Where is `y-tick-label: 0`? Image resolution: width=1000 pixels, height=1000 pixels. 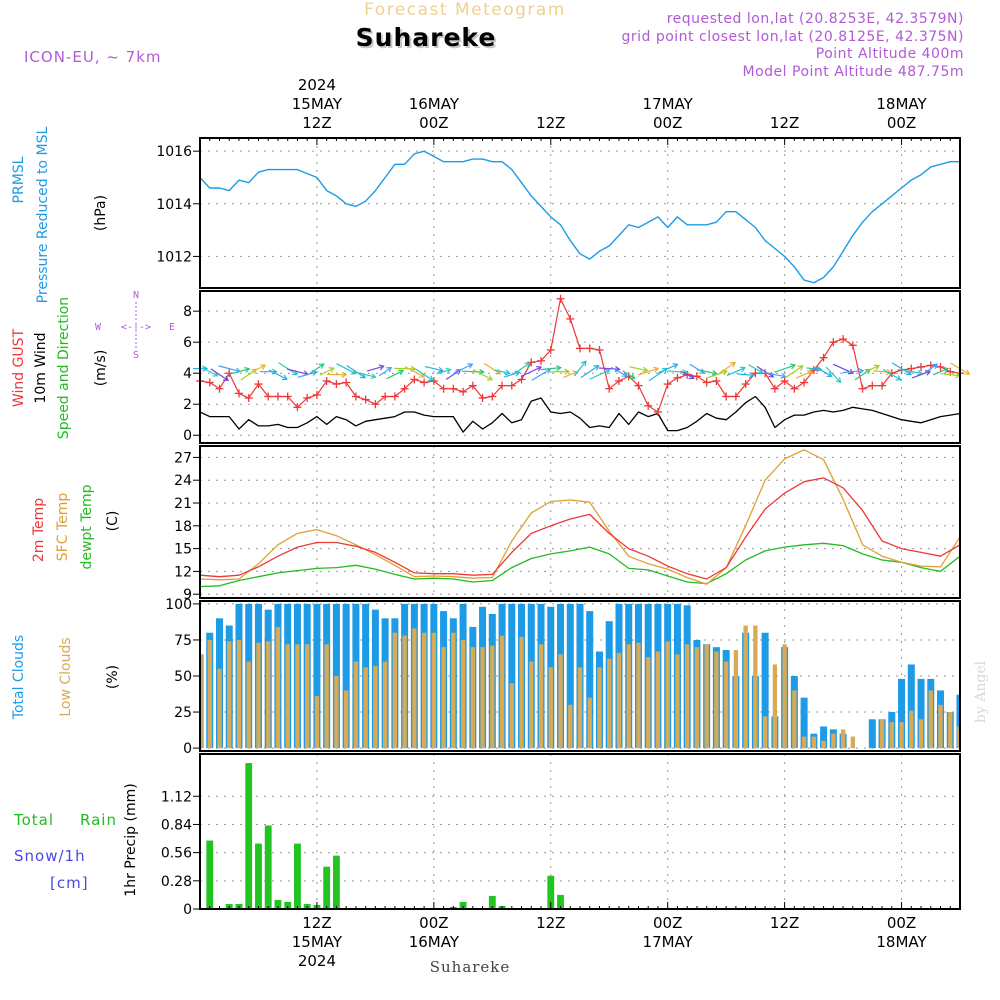 y-tick-label: 0 is located at coordinates (187, 910).